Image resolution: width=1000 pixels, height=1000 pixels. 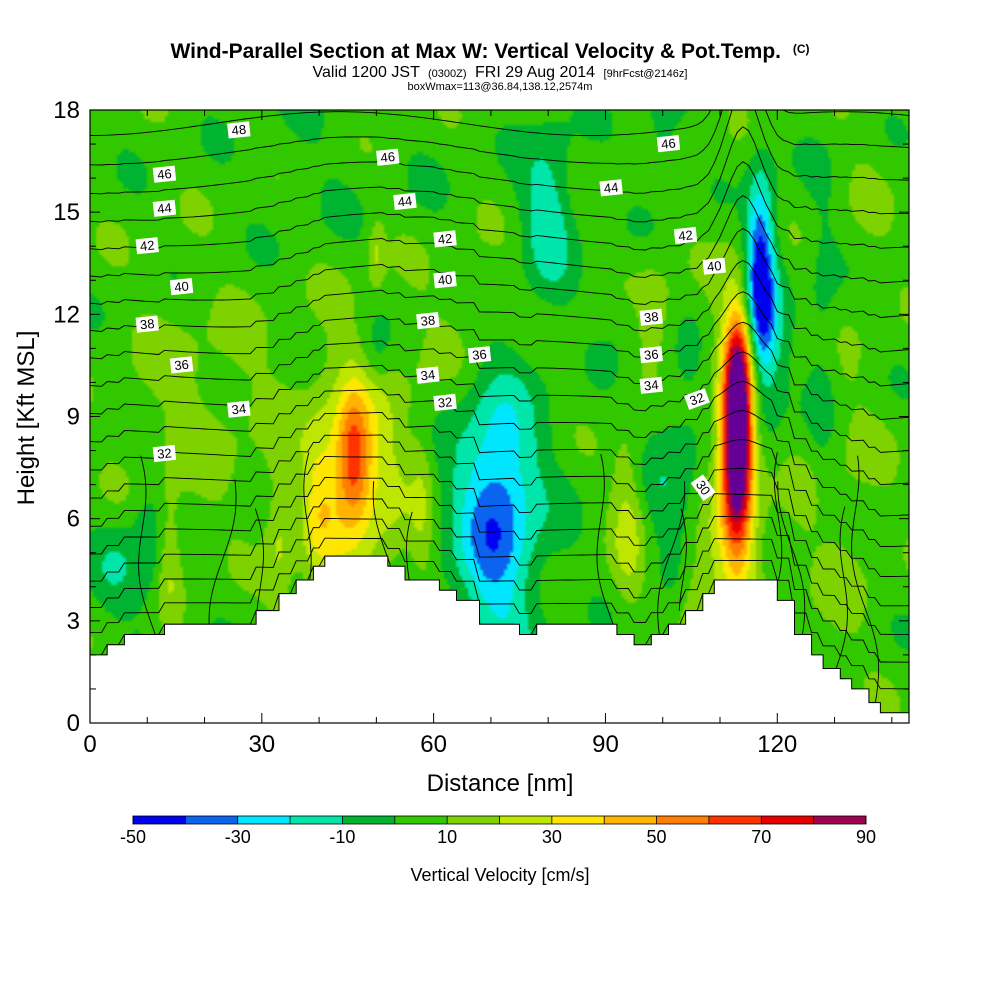 I want to click on svg-text: 48, so click(x=239, y=130).